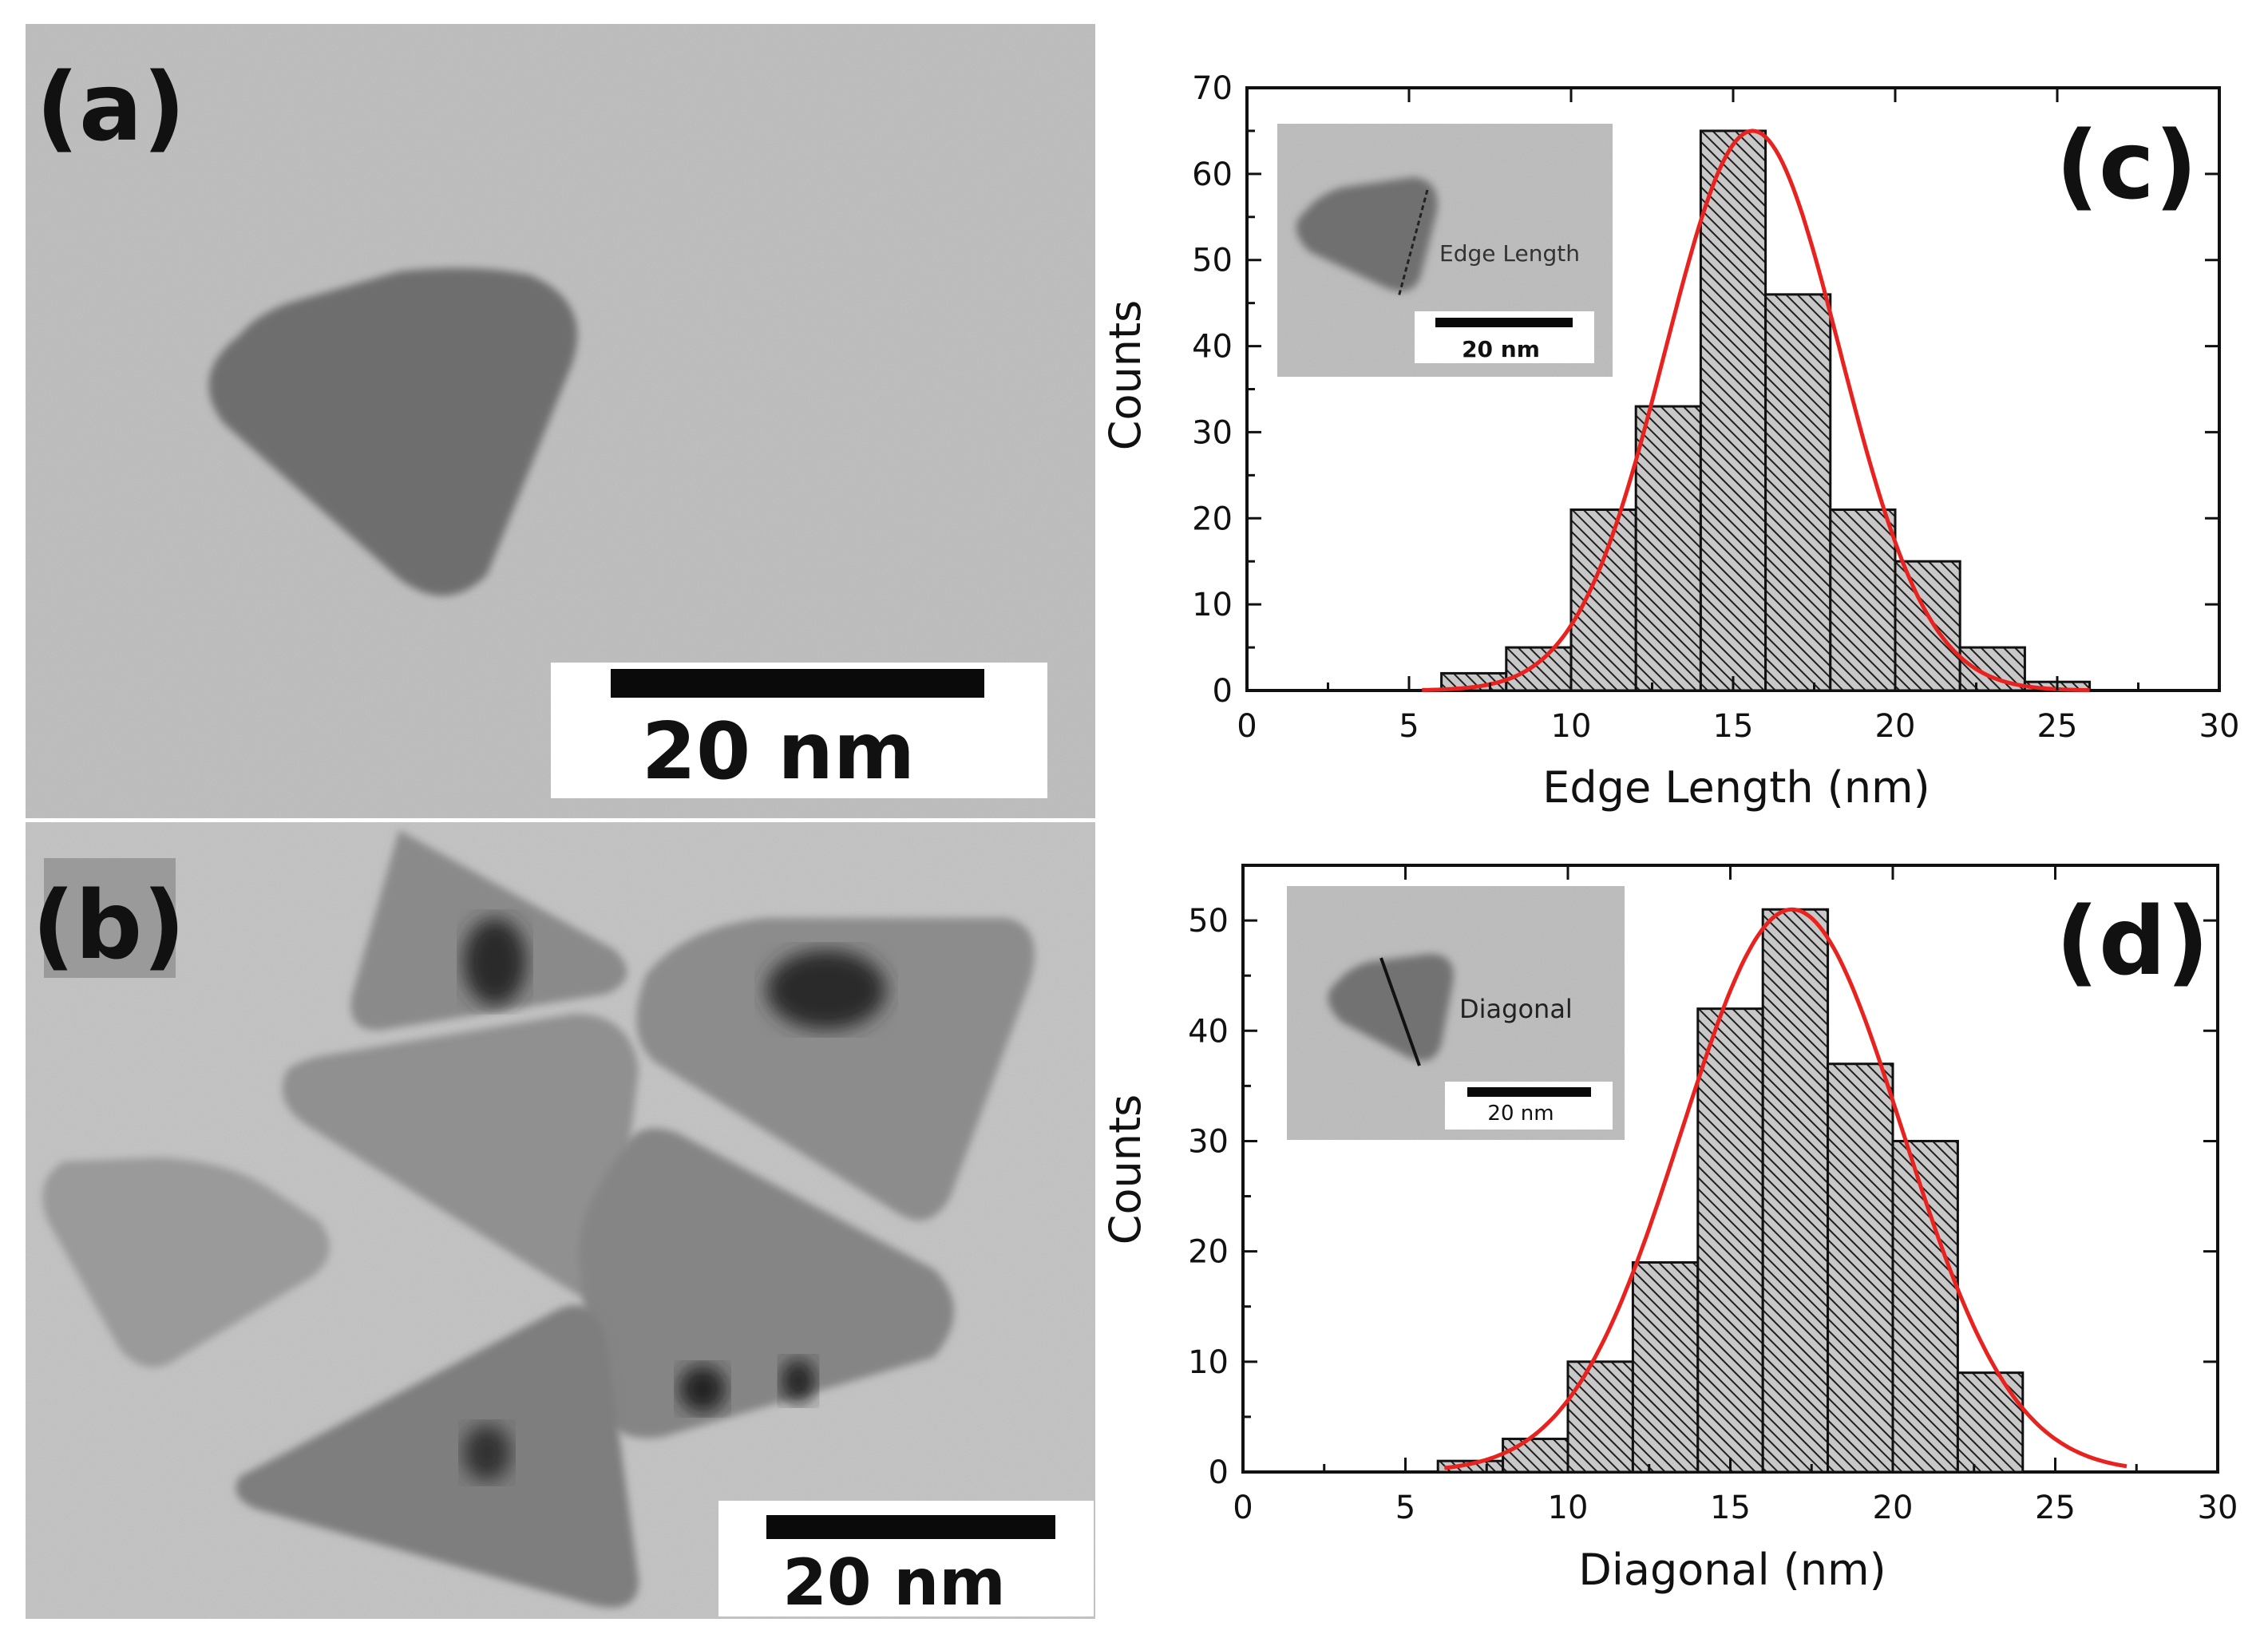 The width and height of the screenshot is (2268, 1650). What do you see at coordinates (1208, 1252) in the screenshot?
I see `y-tick-label-d-2: 20` at bounding box center [1208, 1252].